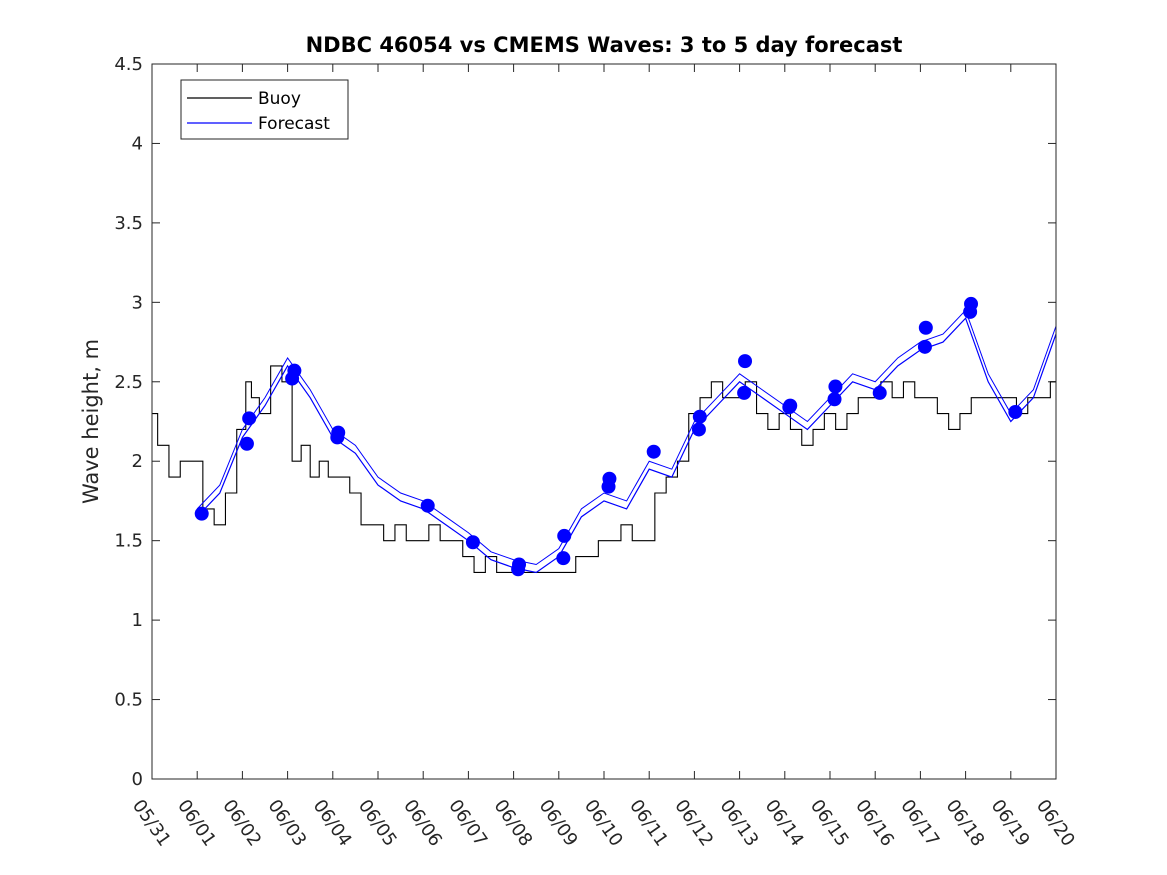 The height and width of the screenshot is (875, 1167). Describe the element at coordinates (467, 823) in the screenshot. I see `x-tick-label: 06/07` at that location.